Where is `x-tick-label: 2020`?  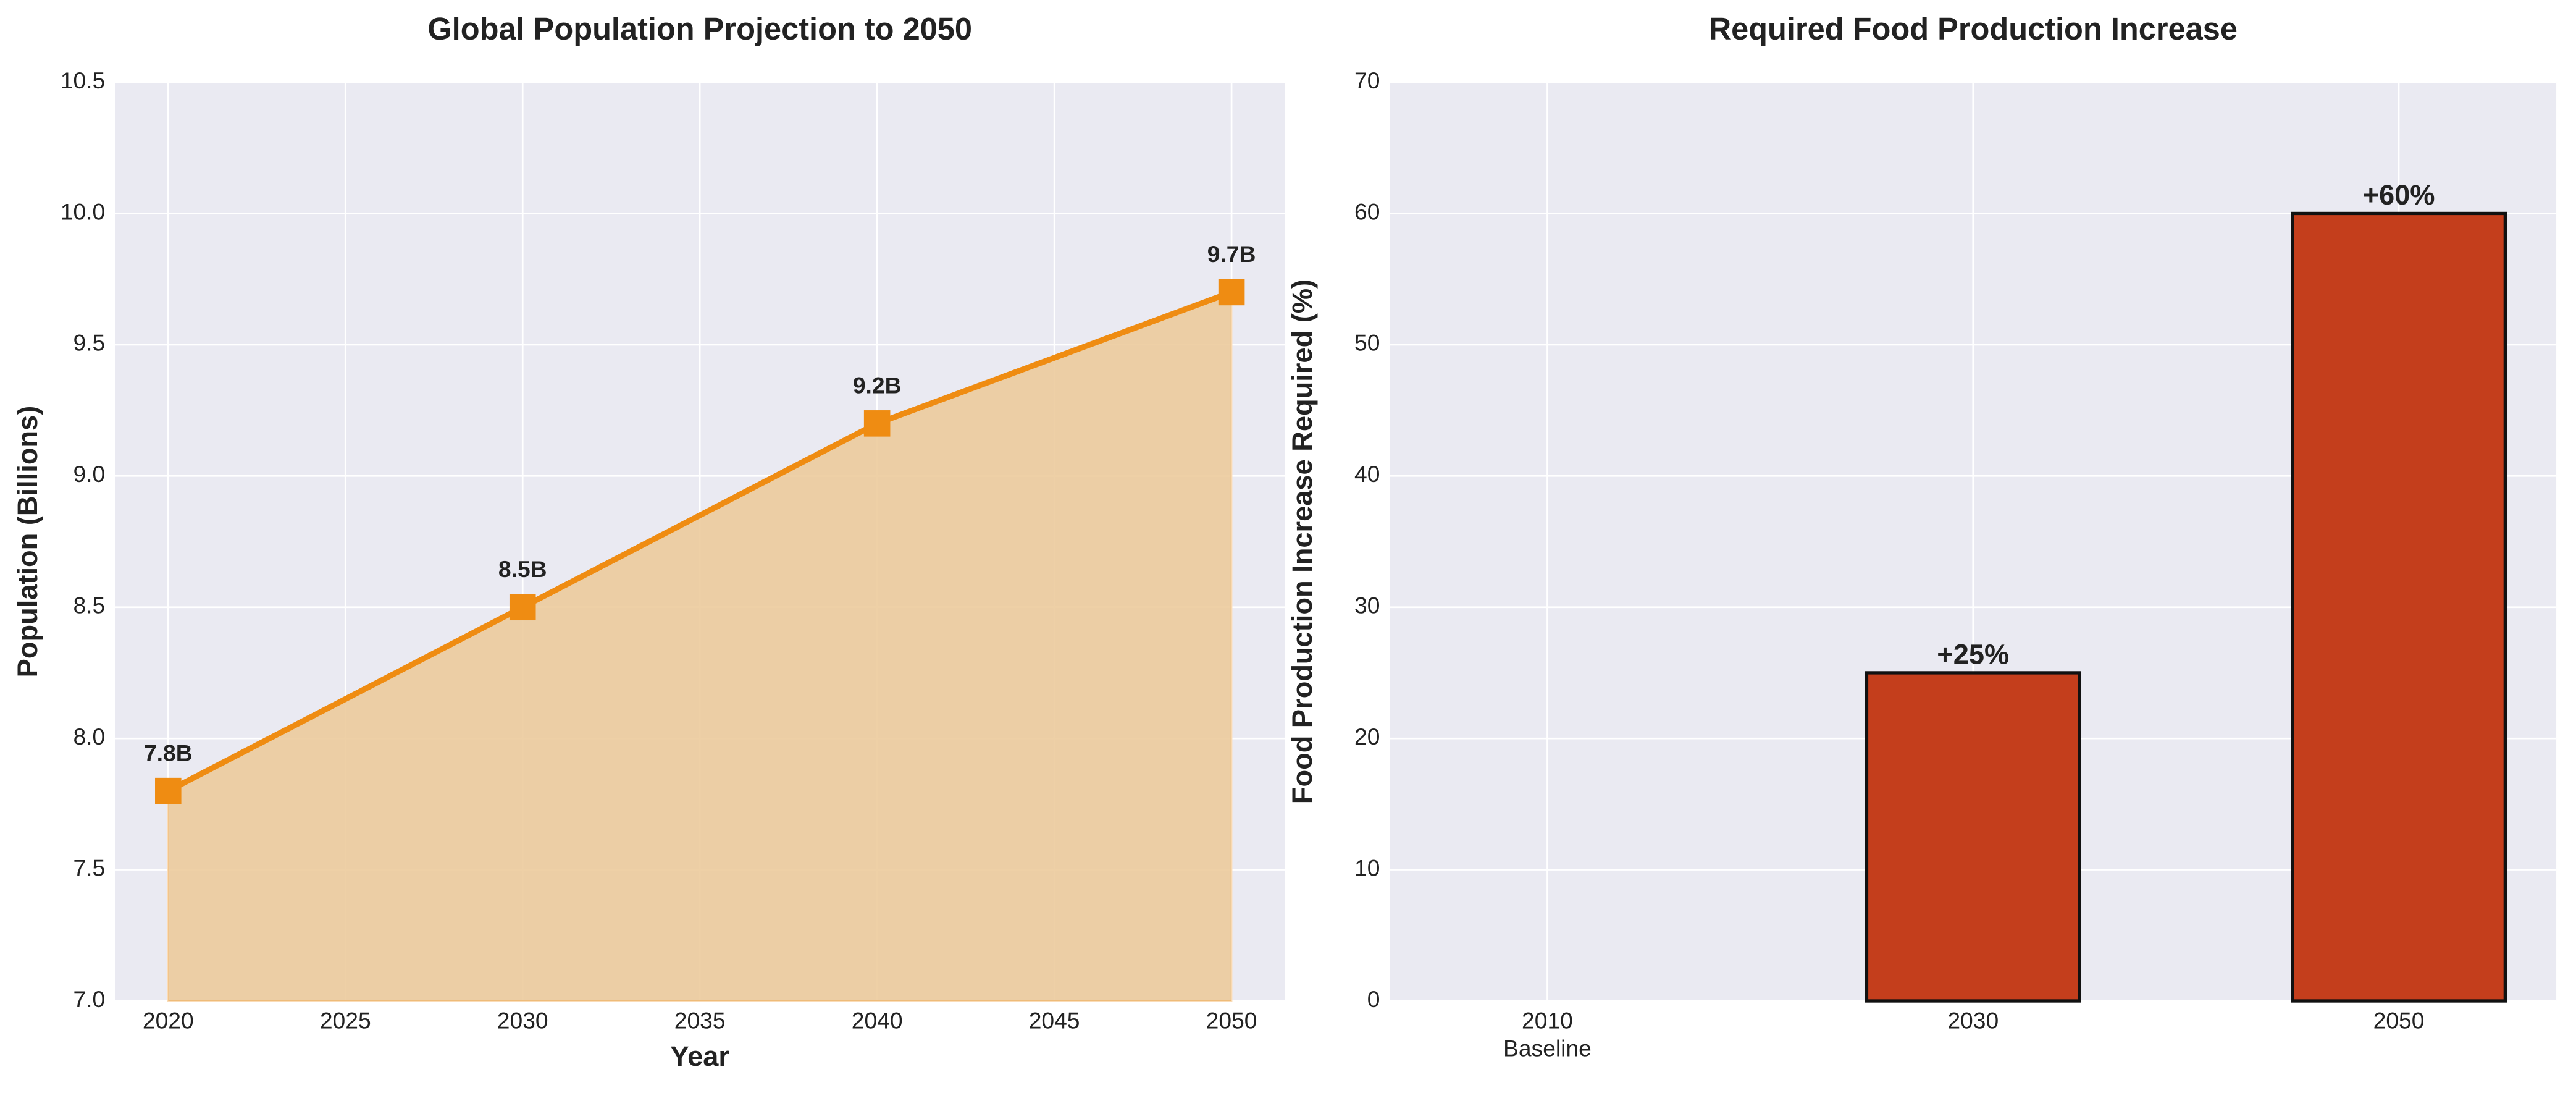 x-tick-label: 2020 is located at coordinates (169, 1020).